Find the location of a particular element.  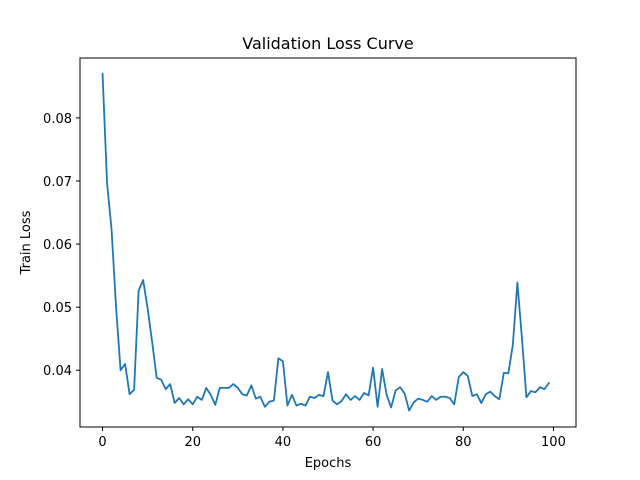

y-axis-label: Train Loss is located at coordinates (26, 242).